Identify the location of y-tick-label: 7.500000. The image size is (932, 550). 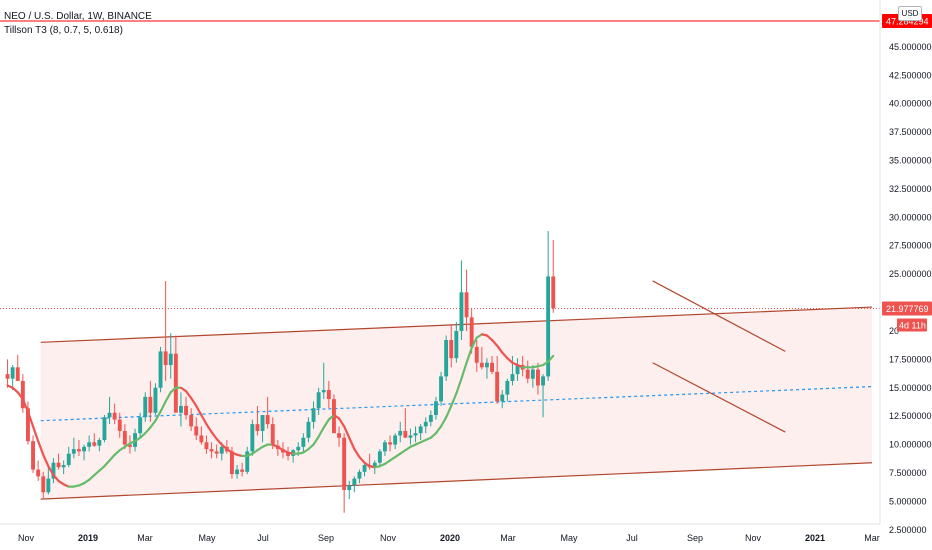
(908, 473).